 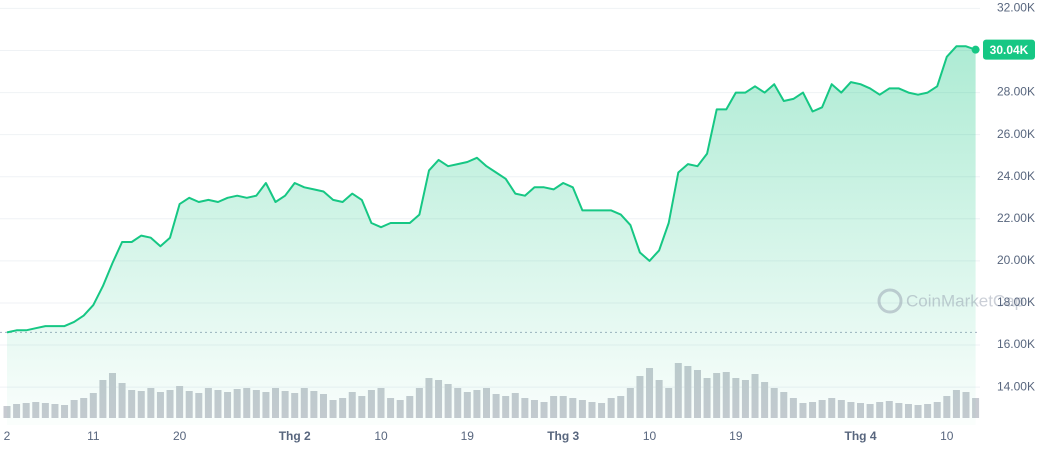 I want to click on watermark-text: CoinMarketCap, so click(x=965, y=300).